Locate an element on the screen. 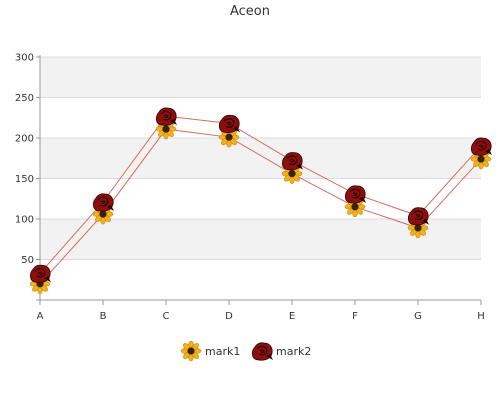  y-tick-label: 250 is located at coordinates (24, 98).